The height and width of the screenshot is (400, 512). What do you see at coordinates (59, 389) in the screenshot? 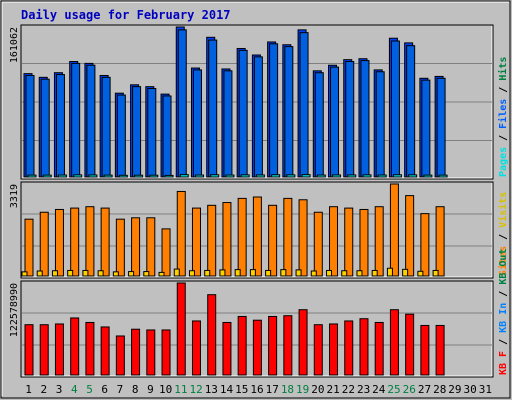
I see `x-tick-label: 3` at bounding box center [59, 389].